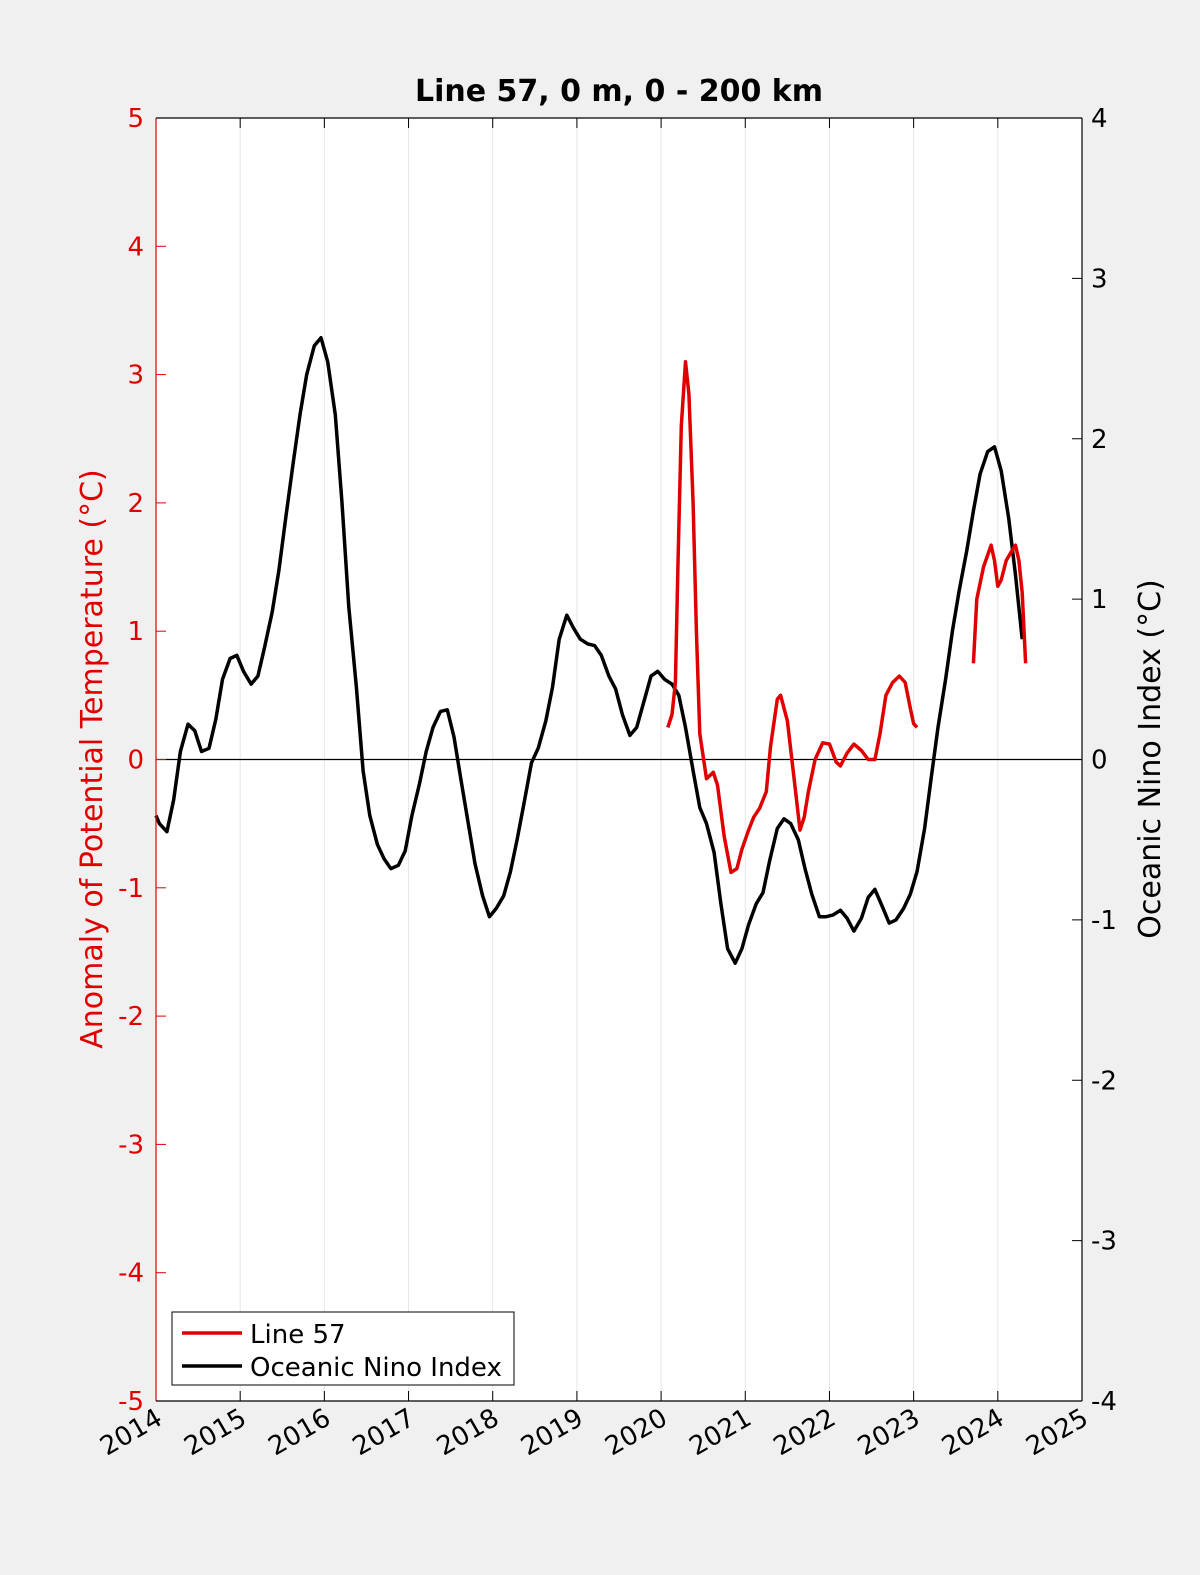 The height and width of the screenshot is (1575, 1200). What do you see at coordinates (135, 119) in the screenshot?
I see `left-y-tick-label: 5` at bounding box center [135, 119].